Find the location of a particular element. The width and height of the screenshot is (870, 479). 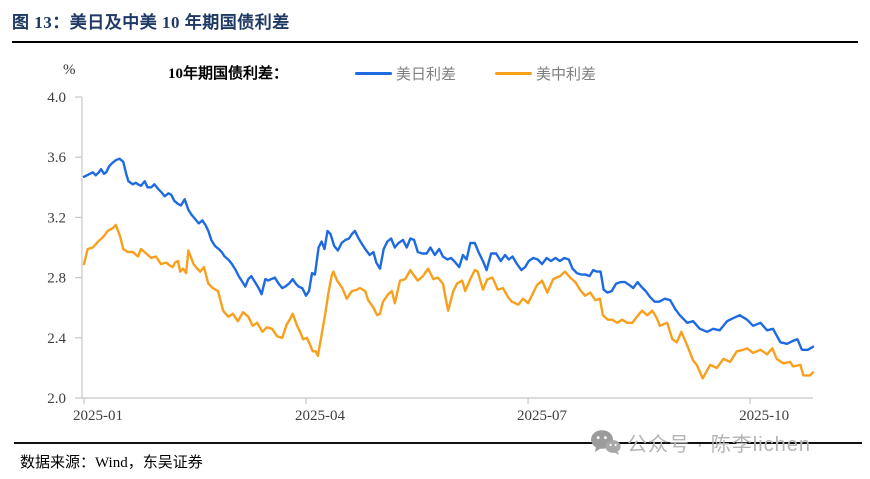

legend-label-us-china: 美中利差 is located at coordinates (566, 75).